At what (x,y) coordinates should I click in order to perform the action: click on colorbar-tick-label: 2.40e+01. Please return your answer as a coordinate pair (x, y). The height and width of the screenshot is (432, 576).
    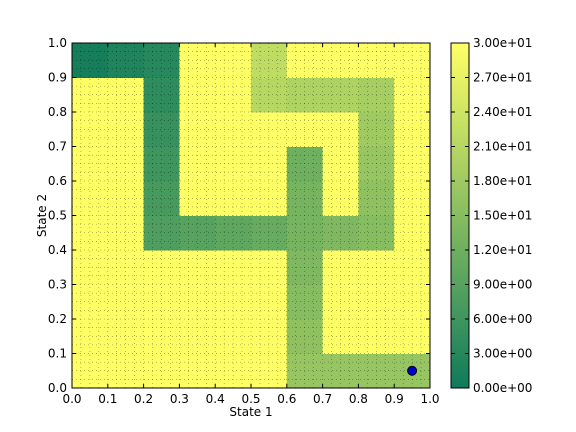
    Looking at the image, I should click on (502, 112).